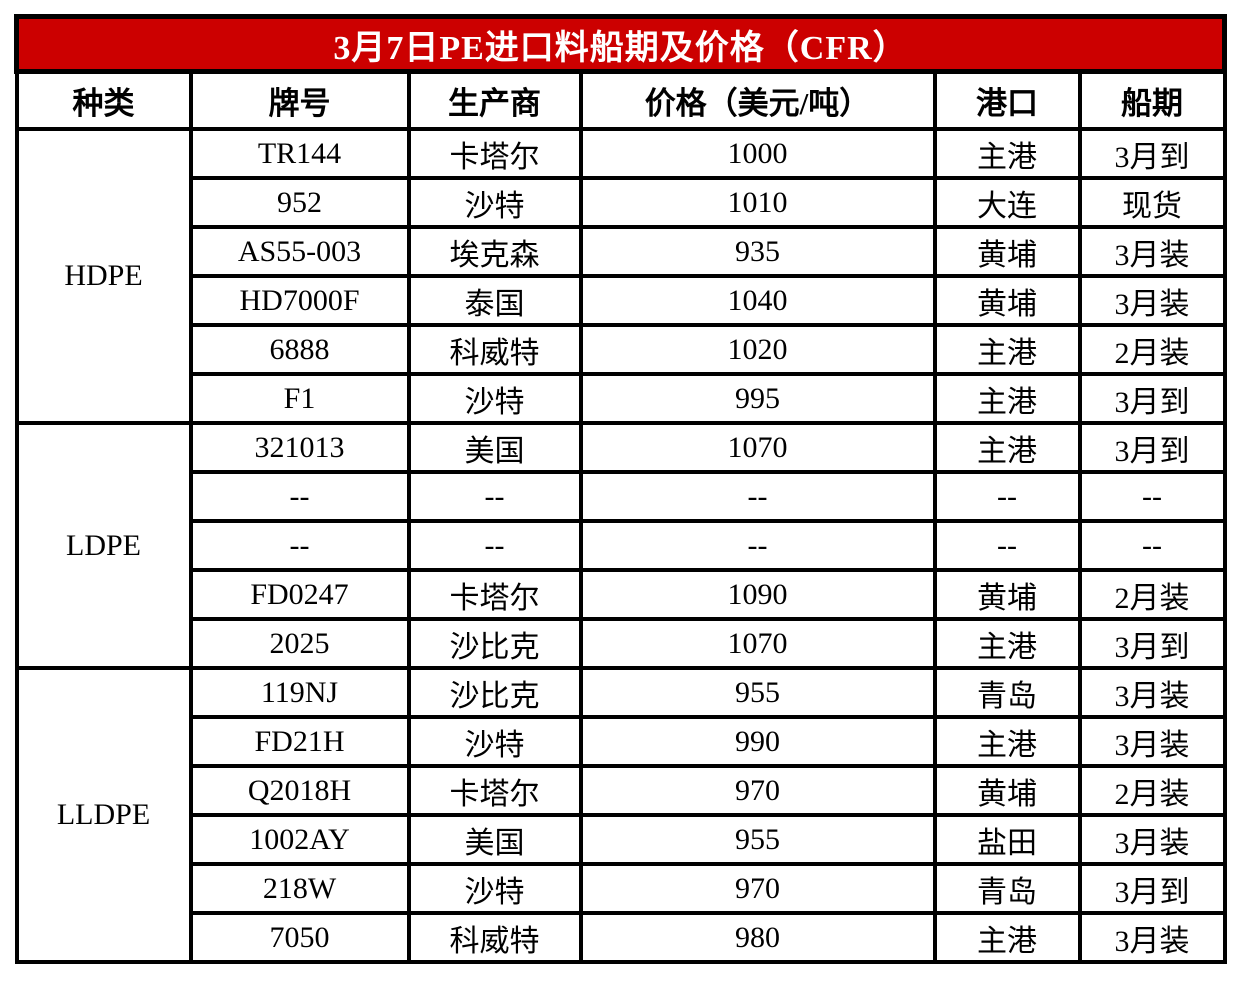 This screenshot has width=1236, height=986. I want to click on column-header-grade: 牌号, so click(299, 100).